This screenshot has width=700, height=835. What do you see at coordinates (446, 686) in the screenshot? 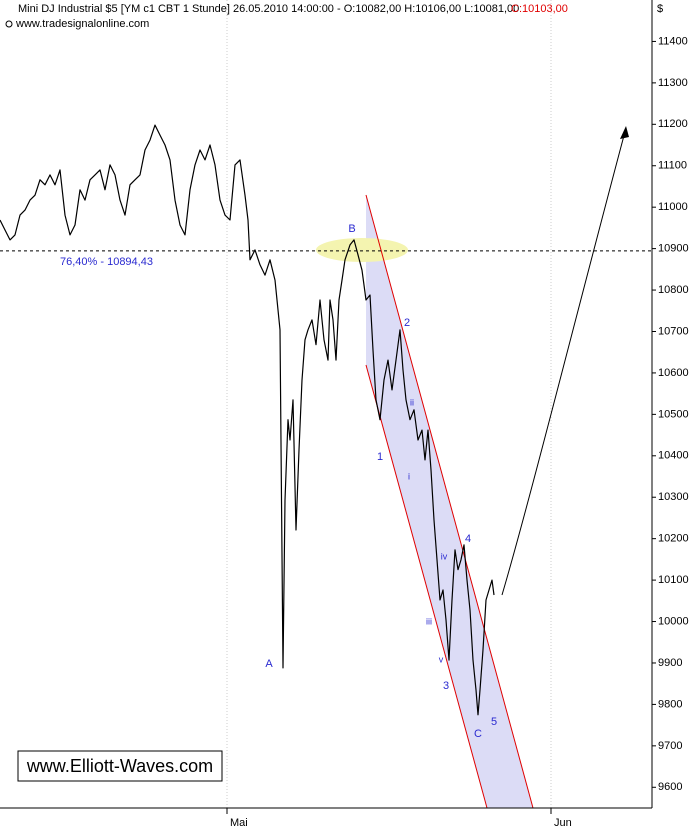
I see `wave-label: 3` at bounding box center [446, 686].